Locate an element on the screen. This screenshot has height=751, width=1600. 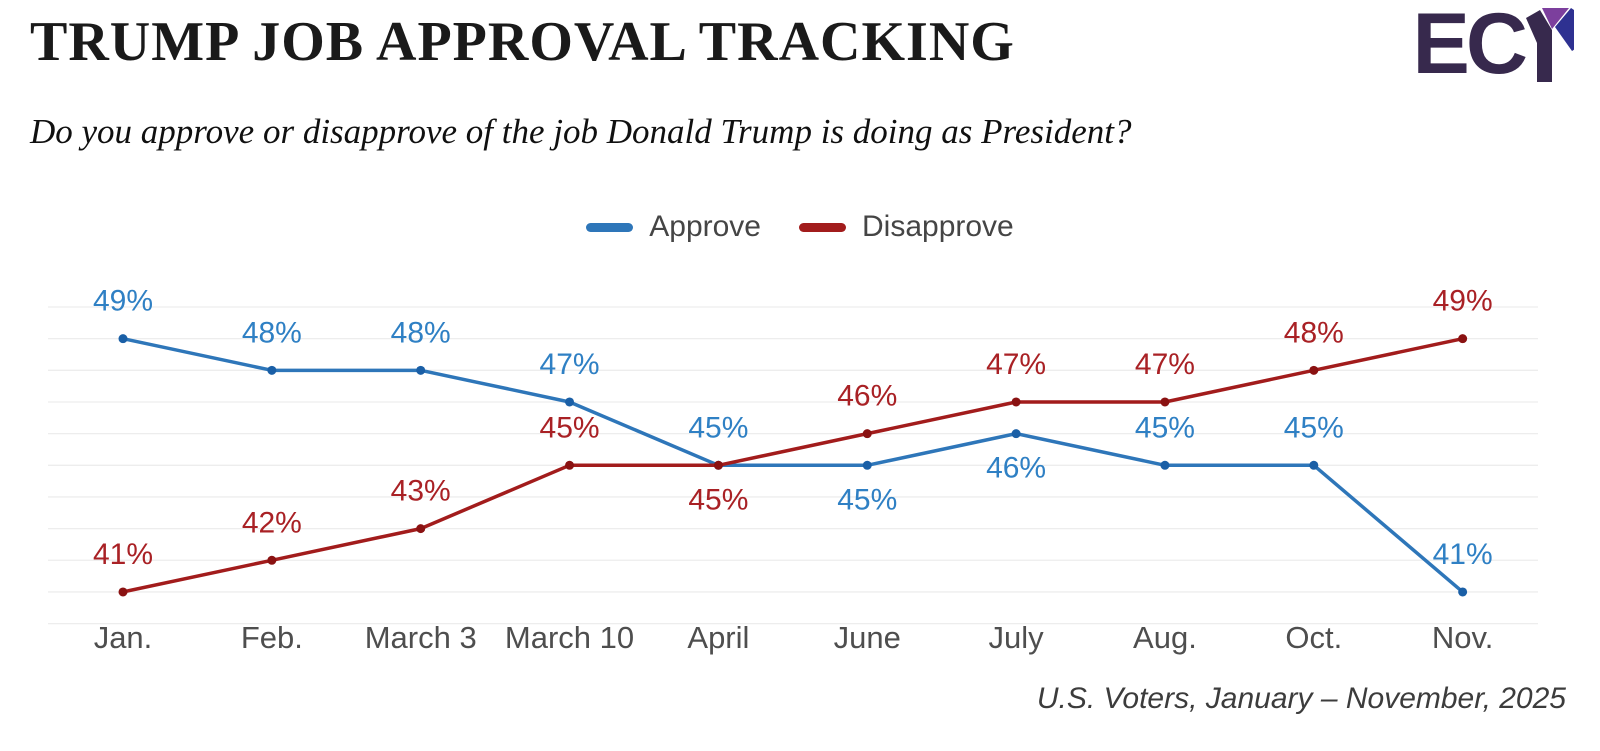
approve-line-swatch is located at coordinates (610, 227).